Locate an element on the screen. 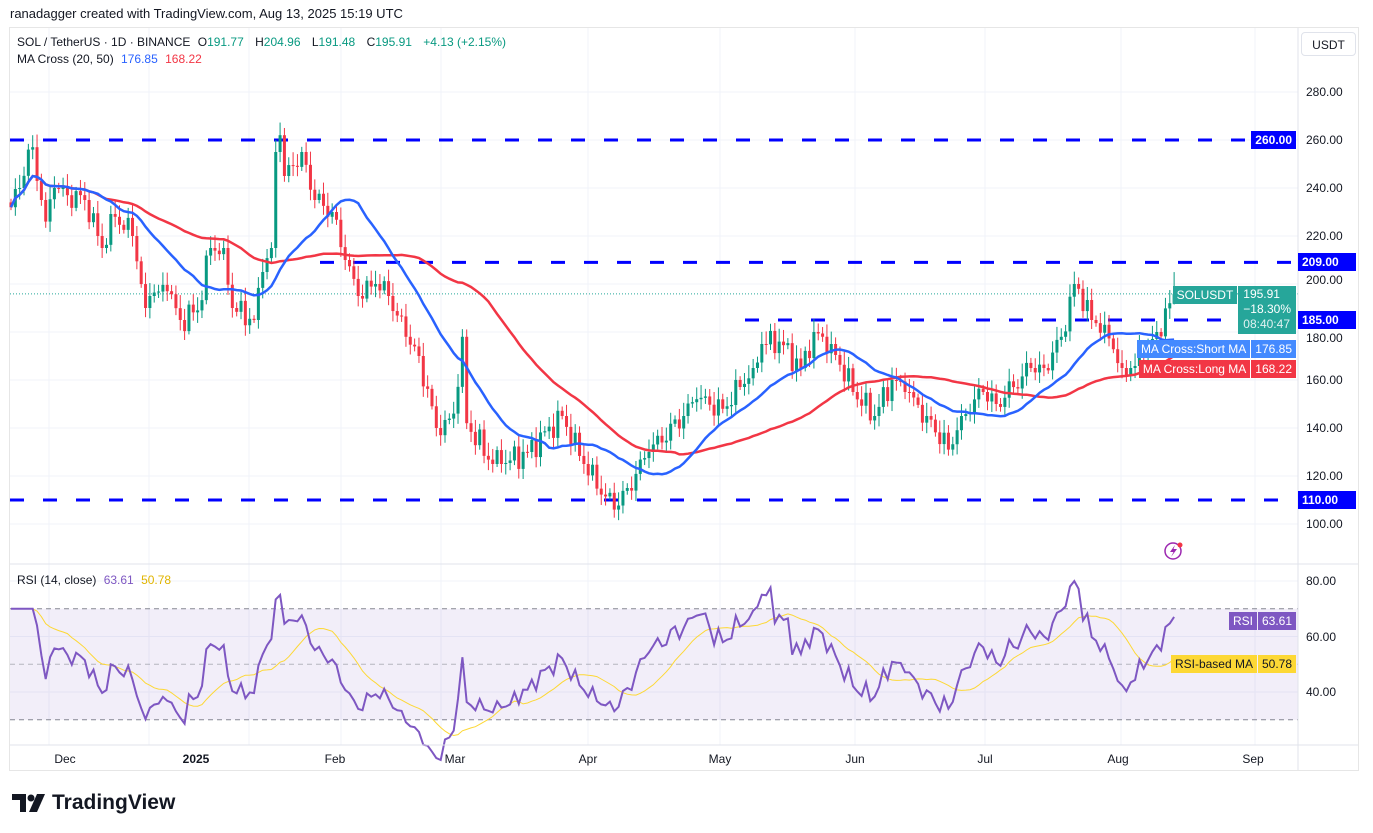 Image resolution: width=1373 pixels, height=833 pixels. price-tick: 220.00 is located at coordinates (1324, 236).